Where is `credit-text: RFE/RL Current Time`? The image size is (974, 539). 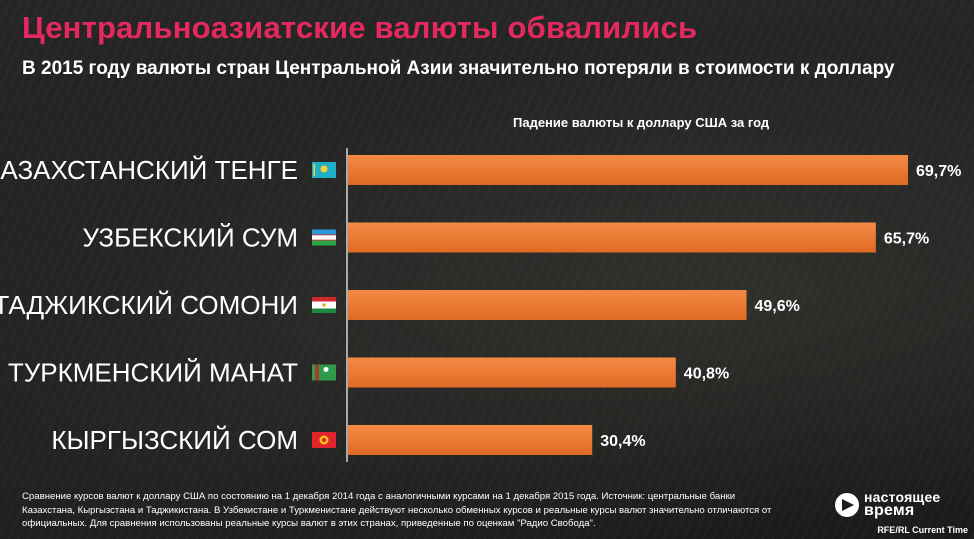 credit-text: RFE/RL Current Time is located at coordinates (922, 530).